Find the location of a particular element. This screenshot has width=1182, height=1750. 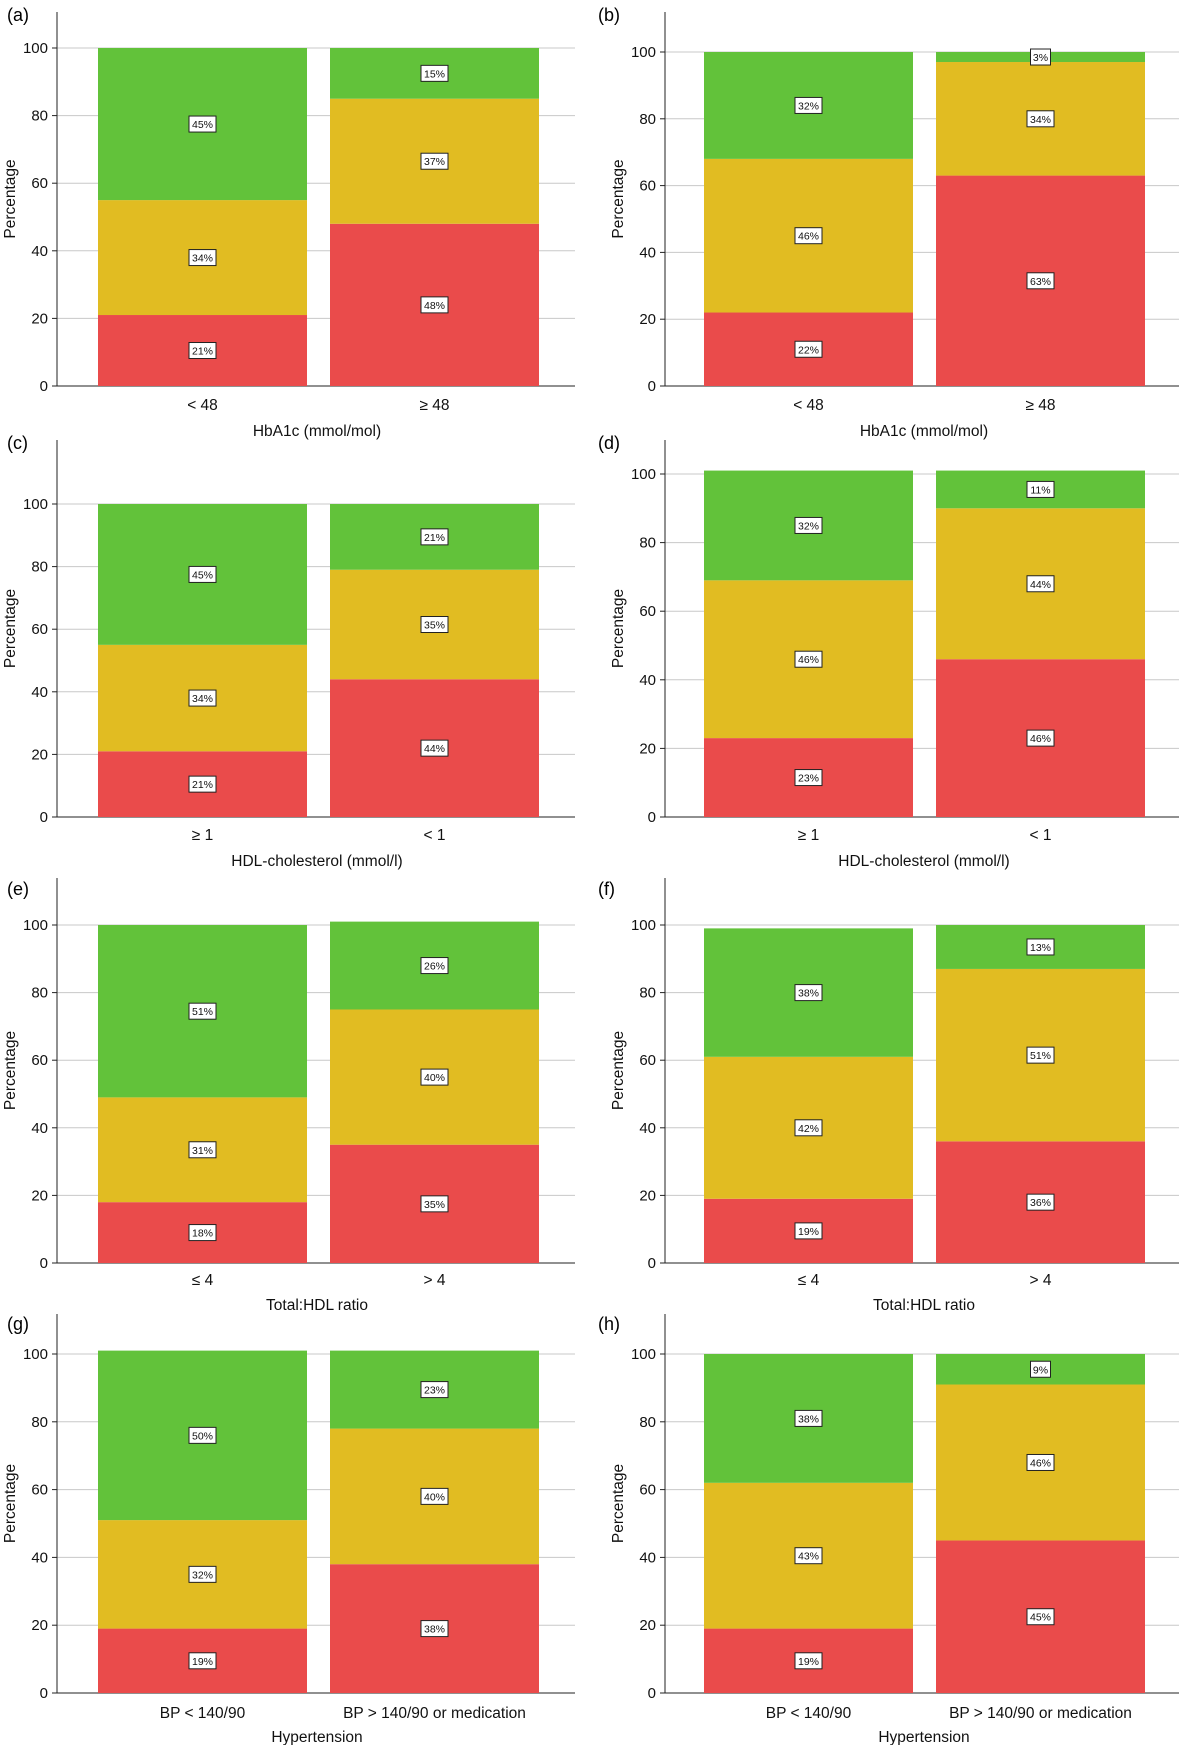

data-label: 21% is located at coordinates (434, 538).